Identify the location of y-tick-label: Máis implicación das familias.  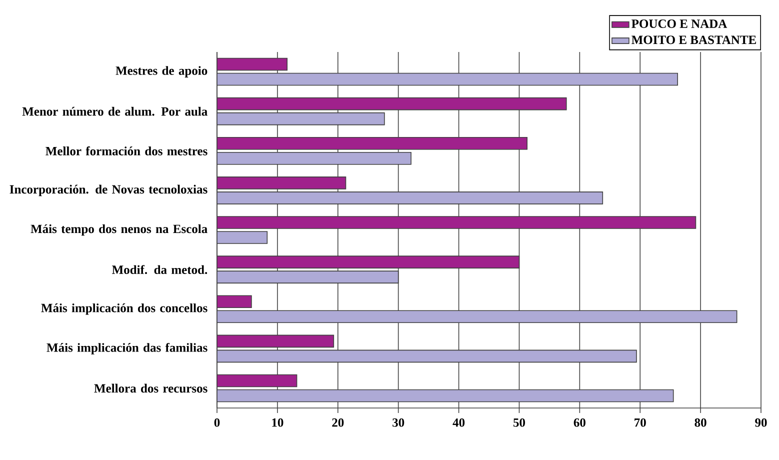
(127, 348).